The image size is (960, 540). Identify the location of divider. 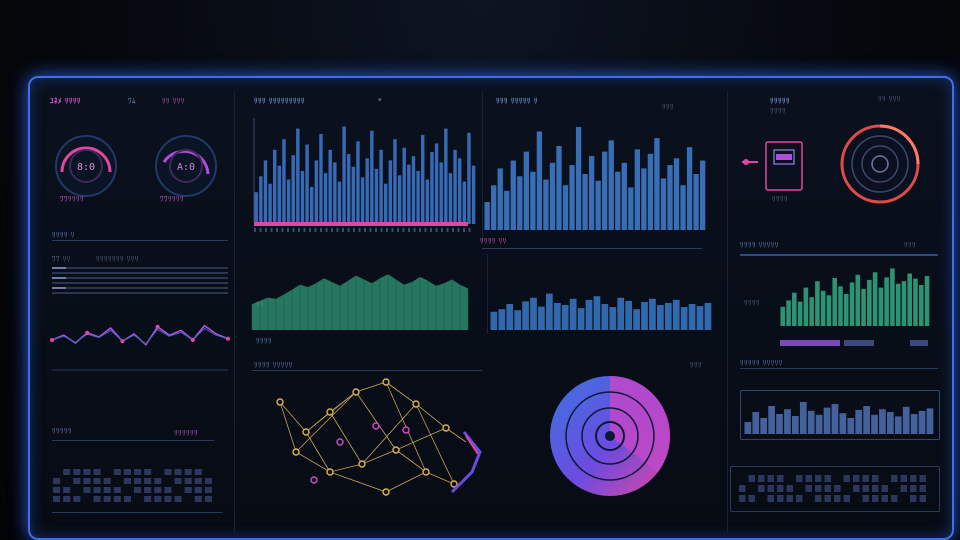
(137, 512).